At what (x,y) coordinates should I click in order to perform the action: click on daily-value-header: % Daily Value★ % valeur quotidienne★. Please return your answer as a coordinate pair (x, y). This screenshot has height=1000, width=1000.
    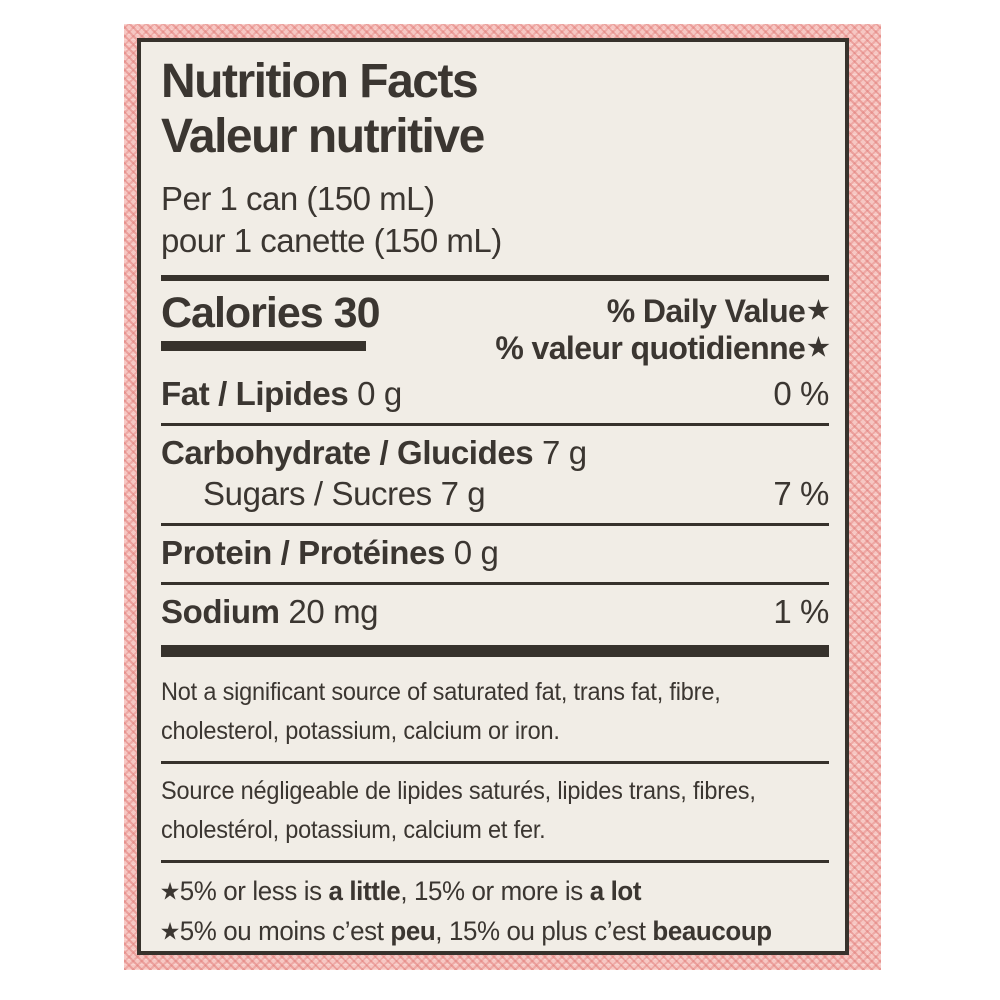
    Looking at the image, I should click on (662, 329).